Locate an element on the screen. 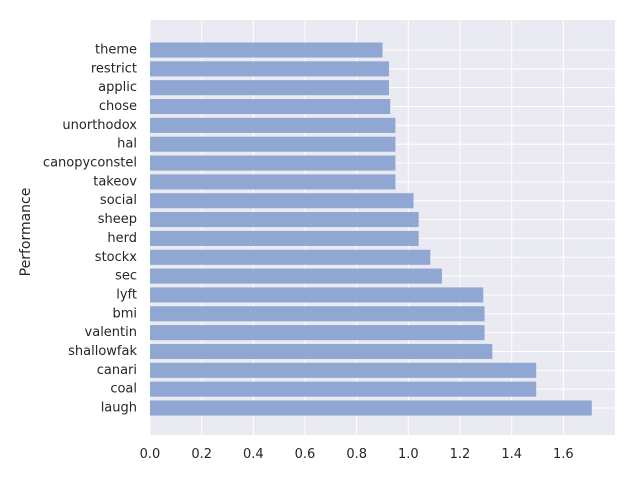 This screenshot has width=640, height=480. bar-theme is located at coordinates (266, 50).